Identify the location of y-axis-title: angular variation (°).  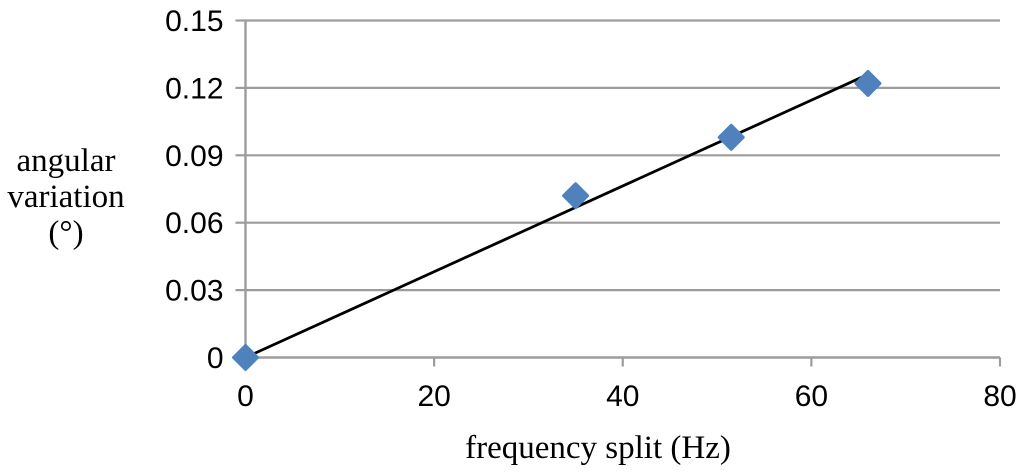
(65, 197).